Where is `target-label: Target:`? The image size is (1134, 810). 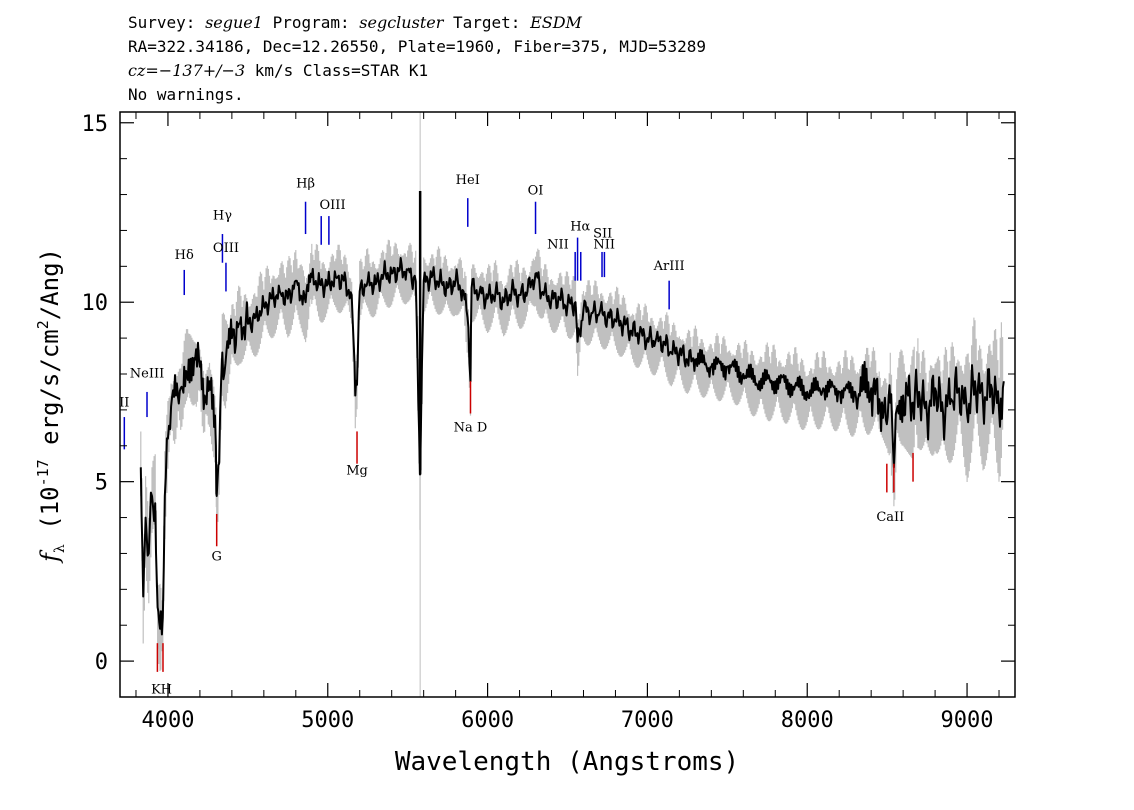
target-label: Target: is located at coordinates (487, 22).